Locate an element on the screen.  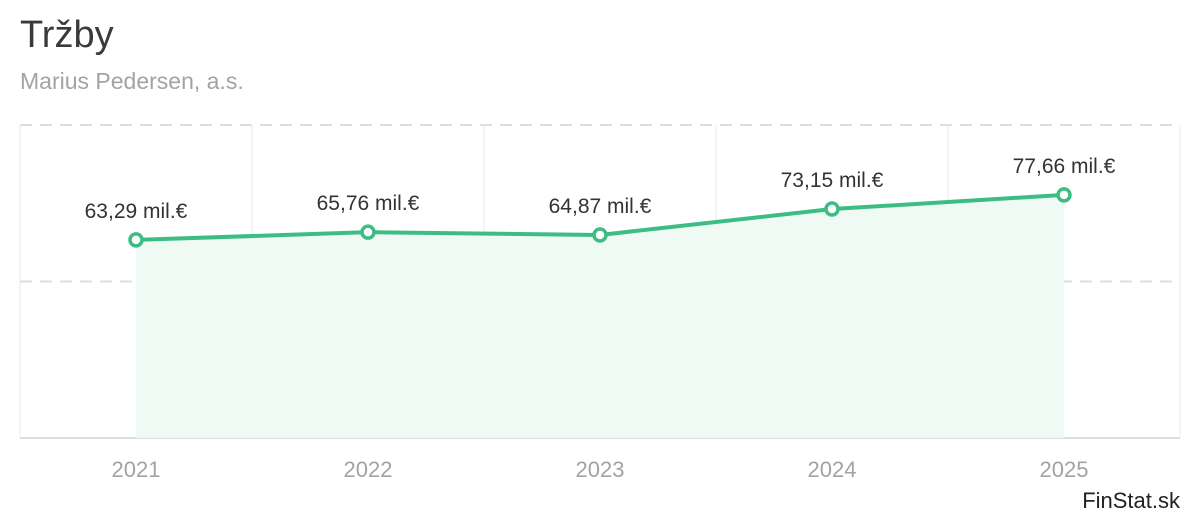
chart-subtitle: Marius Pedersen, a.s. is located at coordinates (132, 81).